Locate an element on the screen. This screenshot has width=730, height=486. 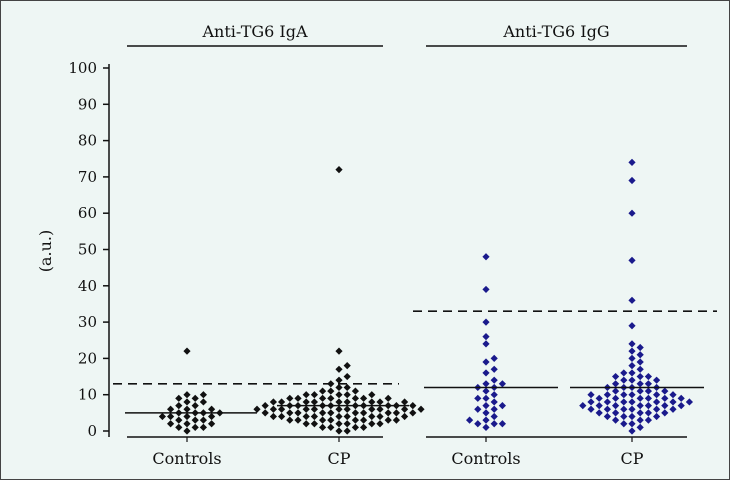
y-tick-label: 90 is located at coordinates (87, 104).